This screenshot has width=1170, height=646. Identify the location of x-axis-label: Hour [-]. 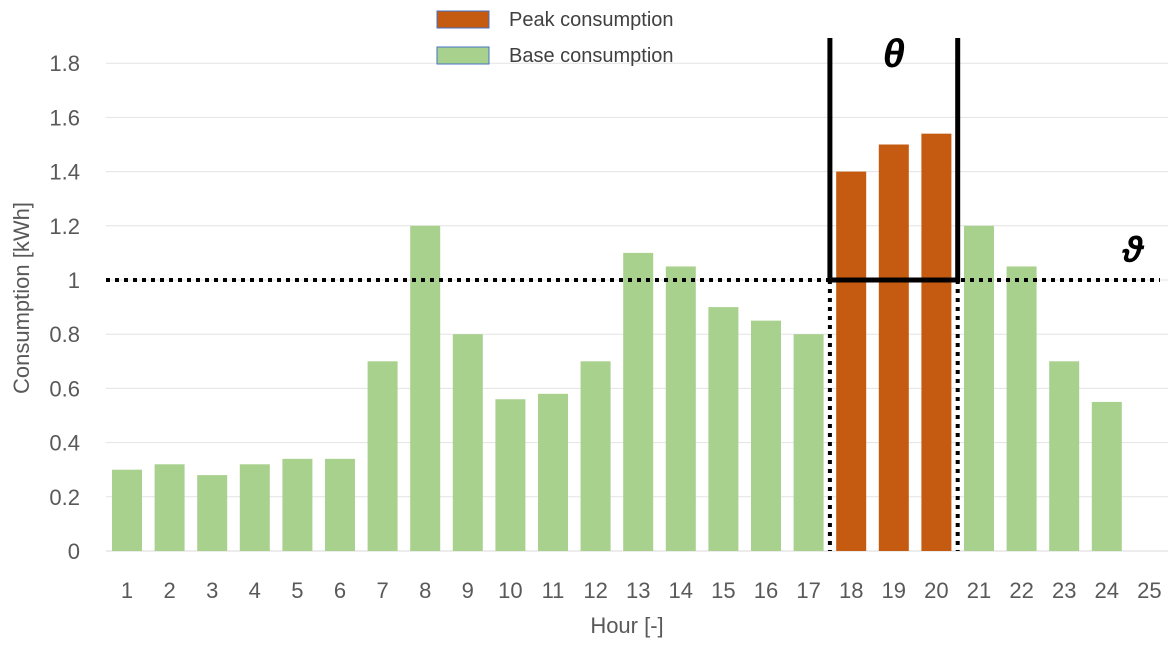
(626, 625).